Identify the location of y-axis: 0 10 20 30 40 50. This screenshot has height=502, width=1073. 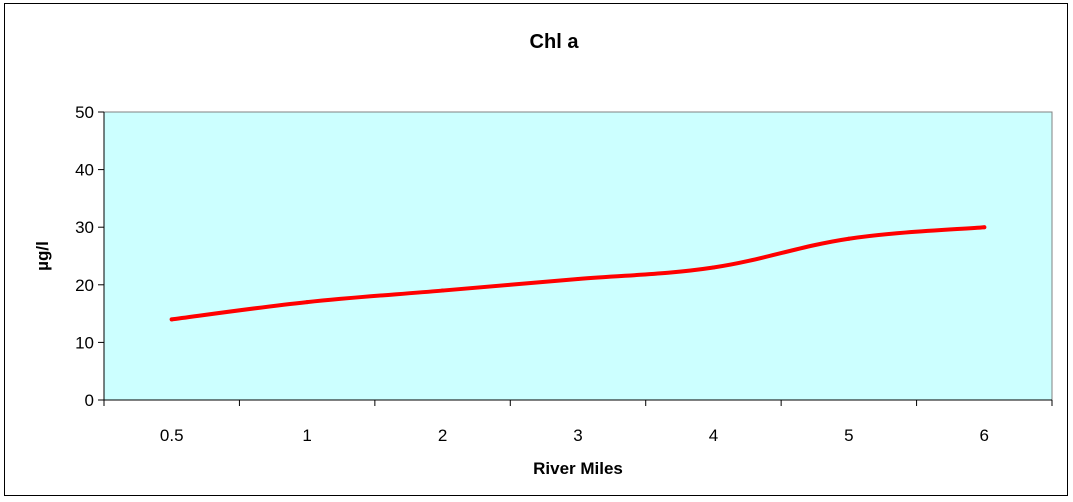
(90, 256).